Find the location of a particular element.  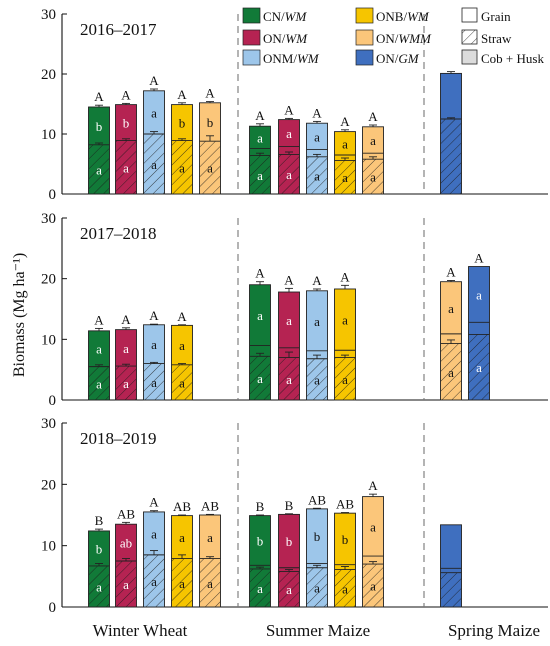

legend-label-grain: Grain is located at coordinates (496, 16).